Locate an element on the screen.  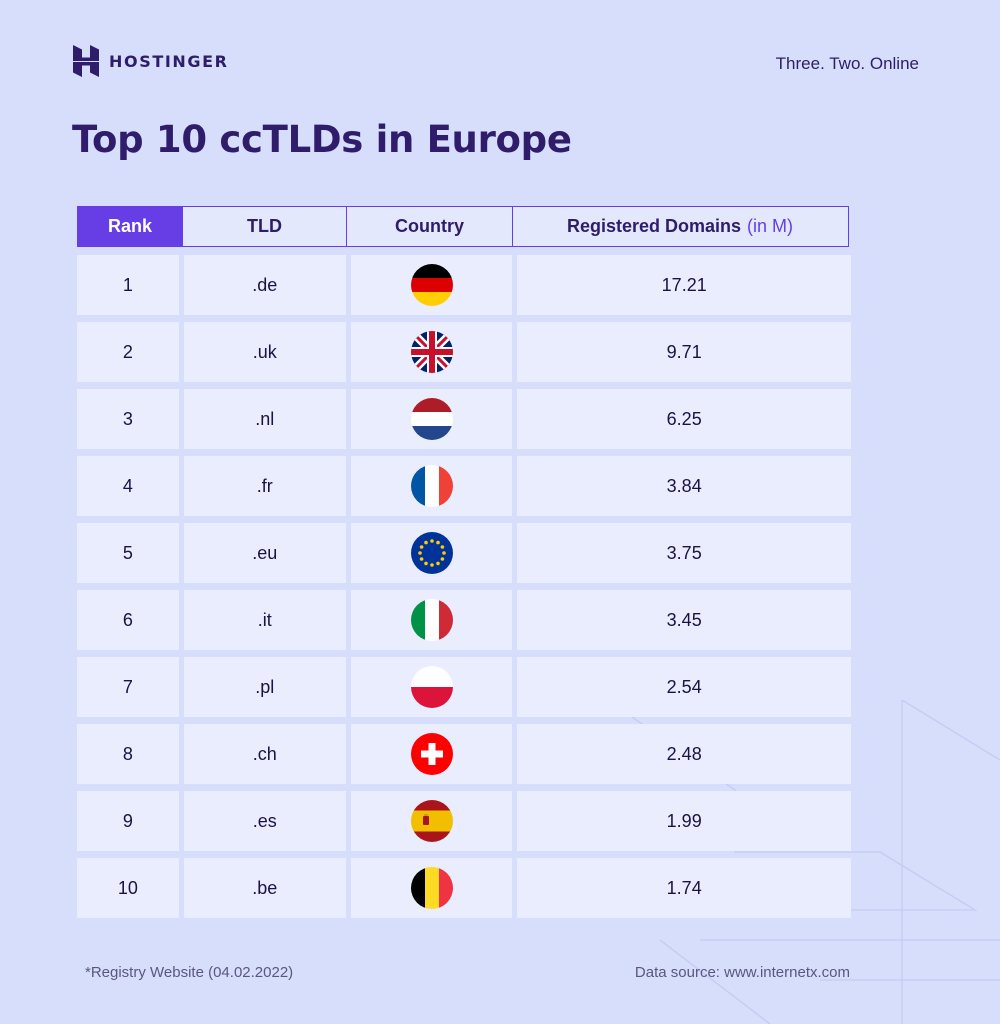
france-flag-icon is located at coordinates (431, 486).